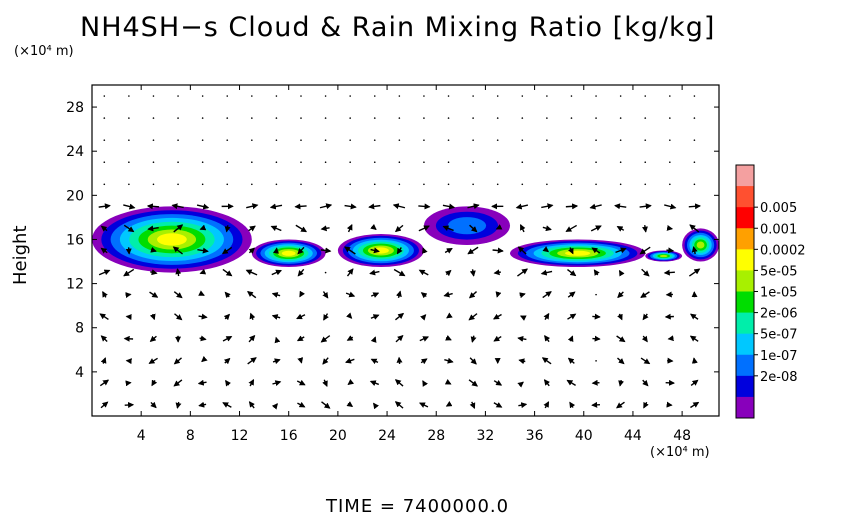 The width and height of the screenshot is (854, 519). Describe the element at coordinates (779, 314) in the screenshot. I see `colorbar-label: 2e-06` at that location.